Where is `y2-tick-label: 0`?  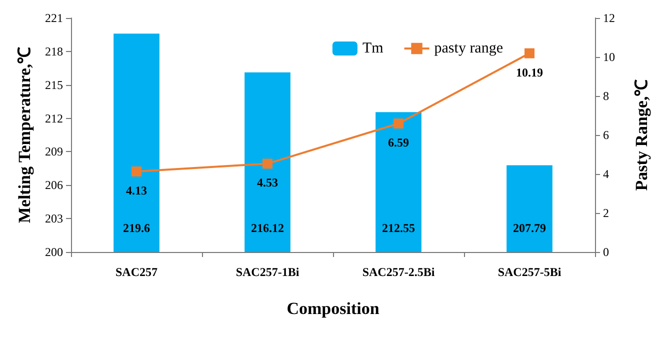
y2-tick-label: 0 is located at coordinates (606, 252).